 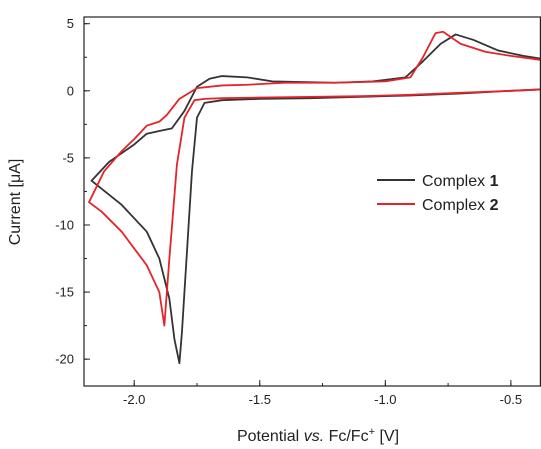 What do you see at coordinates (64, 359) in the screenshot?
I see `y-tick-label: -20` at bounding box center [64, 359].